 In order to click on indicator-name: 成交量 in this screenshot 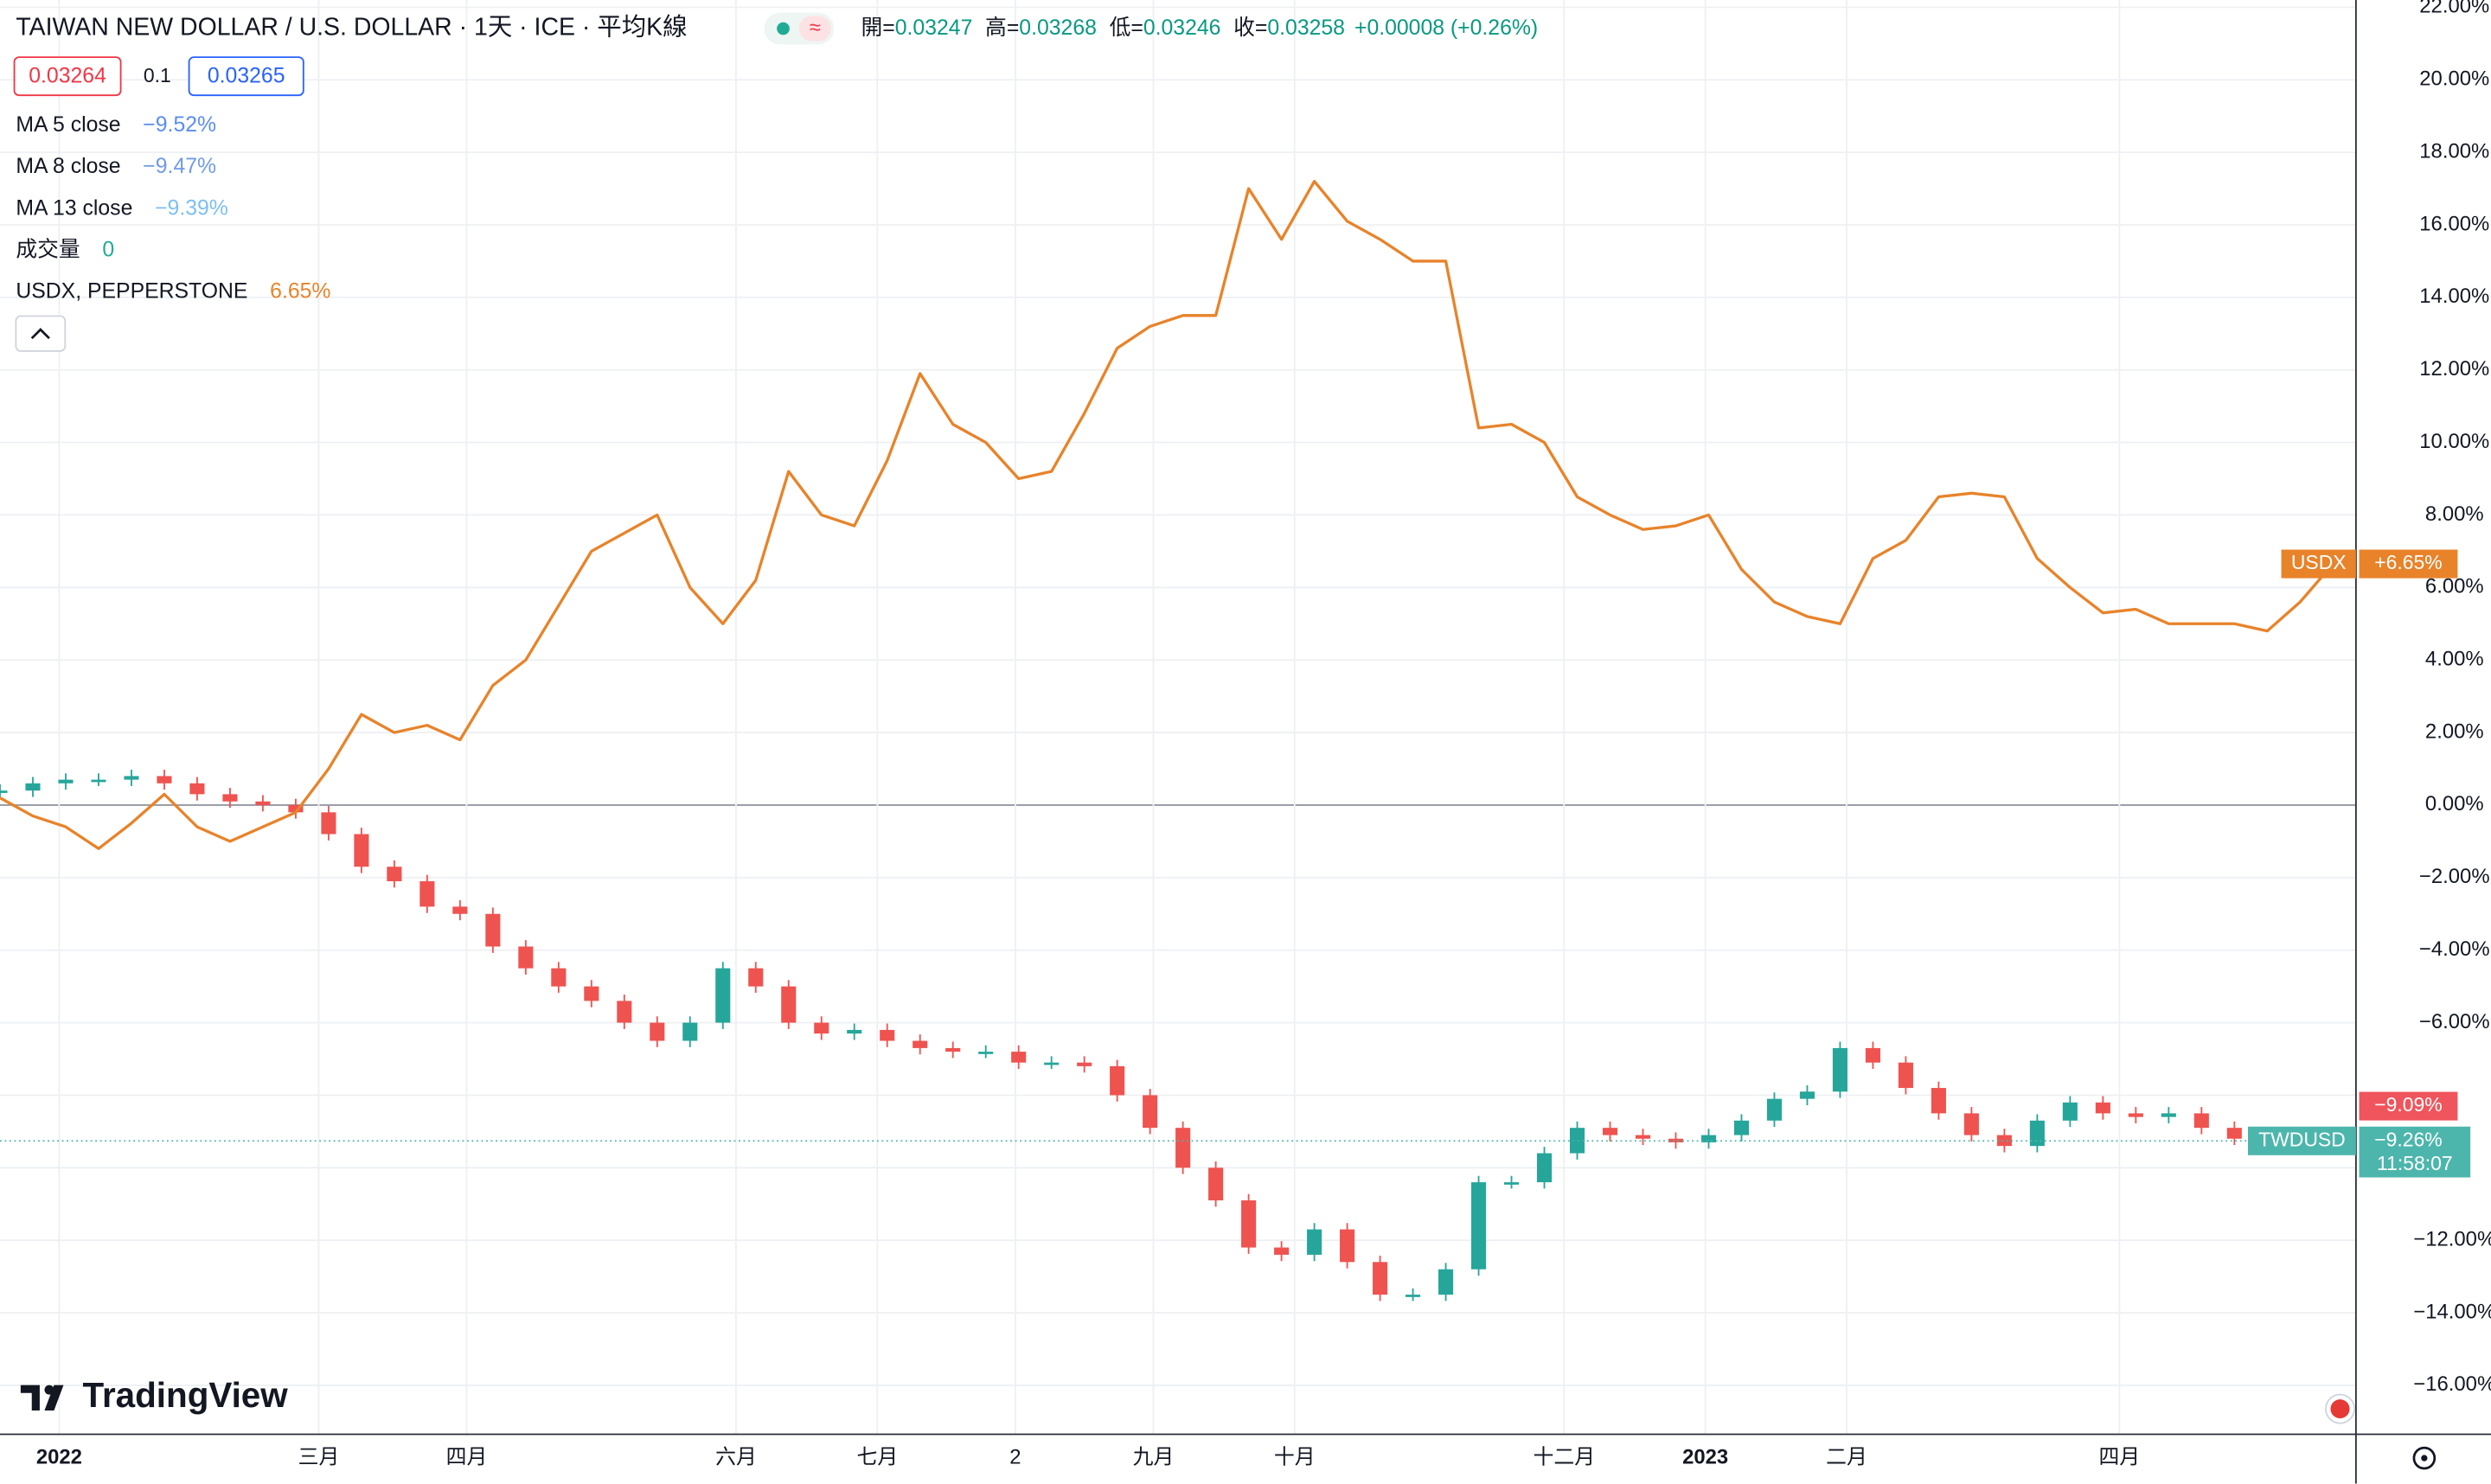, I will do `click(48, 249)`.